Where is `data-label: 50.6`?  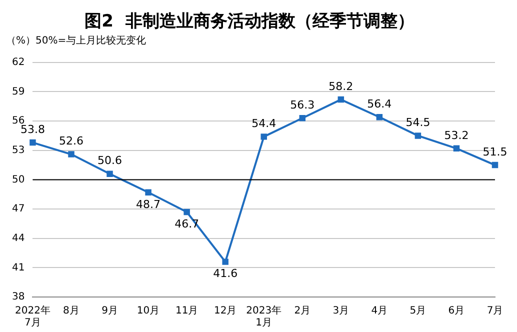
data-label: 50.6 is located at coordinates (110, 161).